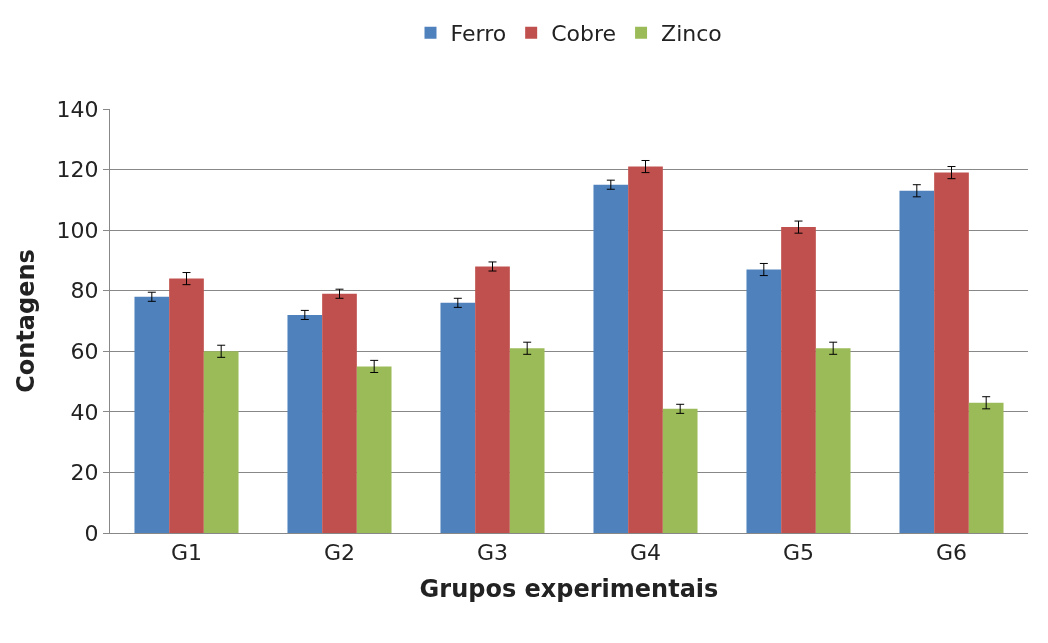 This screenshot has width=1048, height=643. Describe the element at coordinates (77, 109) in the screenshot. I see `y-tick-label: 140` at that location.